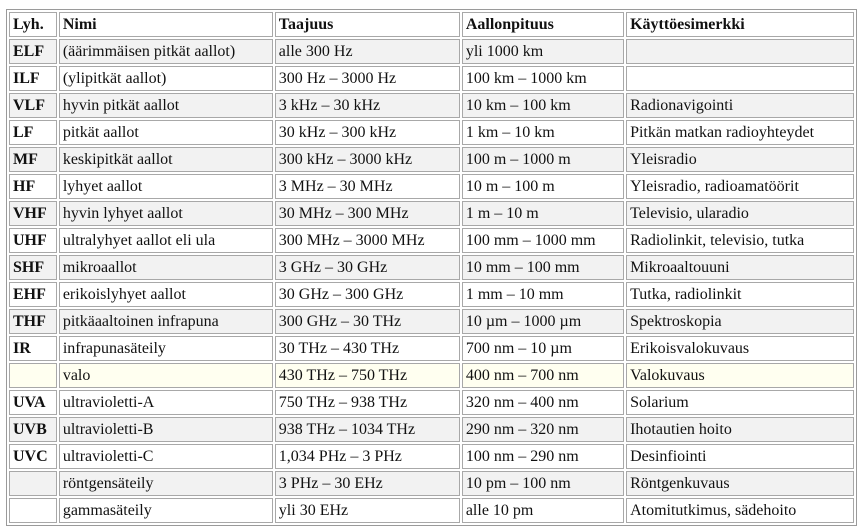 This screenshot has width=857, height=532. What do you see at coordinates (740, 510) in the screenshot?
I see `cell-use-example: Atomitutkimus, sädehoito` at bounding box center [740, 510].